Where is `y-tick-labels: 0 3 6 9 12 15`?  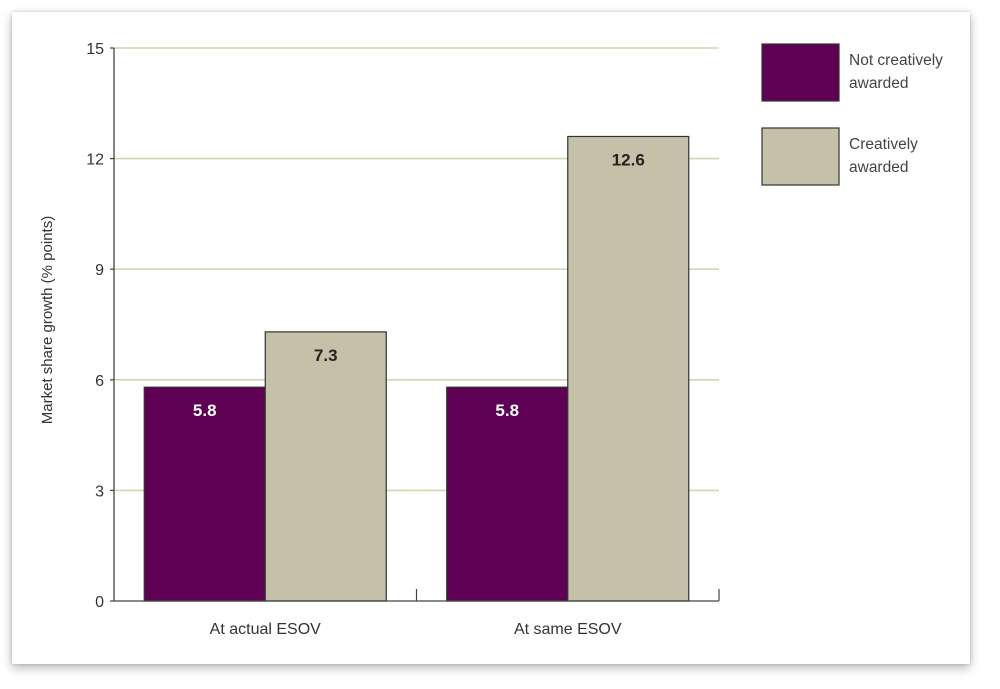
y-tick-labels: 0 3 6 9 12 15 is located at coordinates (100, 326).